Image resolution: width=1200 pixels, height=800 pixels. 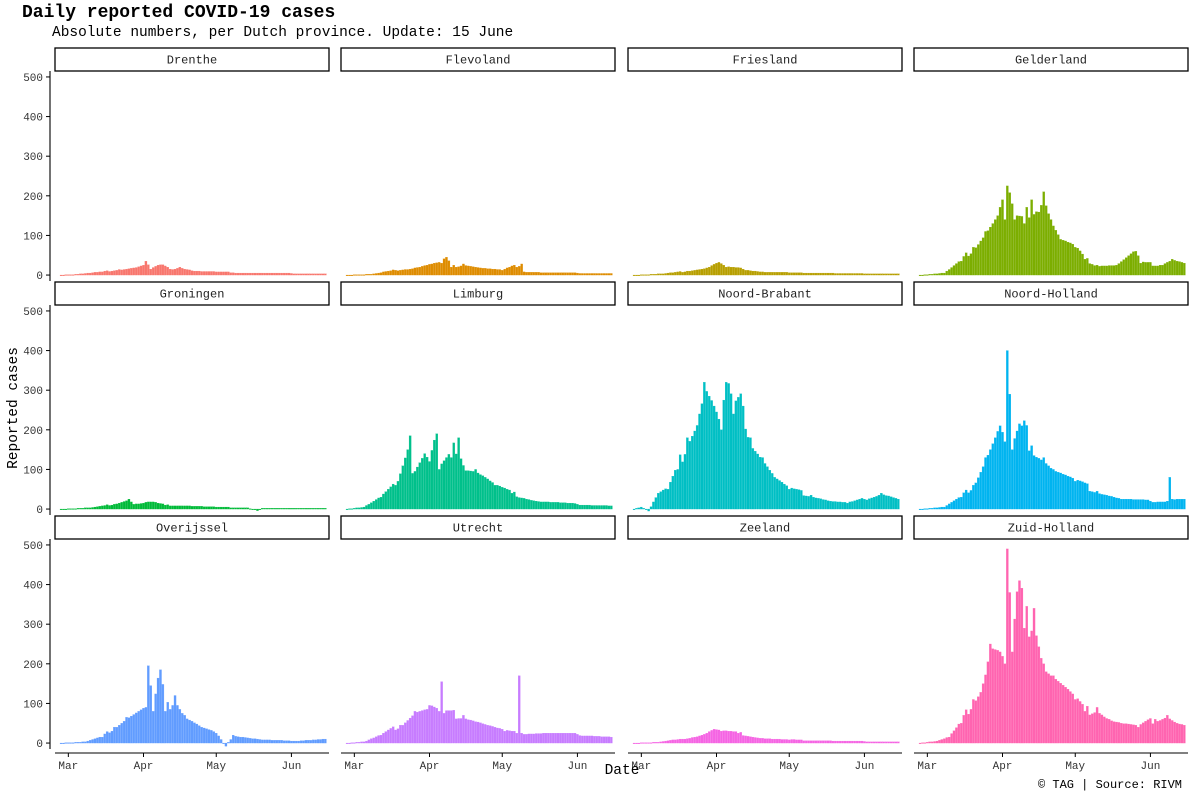 What do you see at coordinates (478, 59) in the screenshot?
I see `facet-strip-flevoland` at bounding box center [478, 59].